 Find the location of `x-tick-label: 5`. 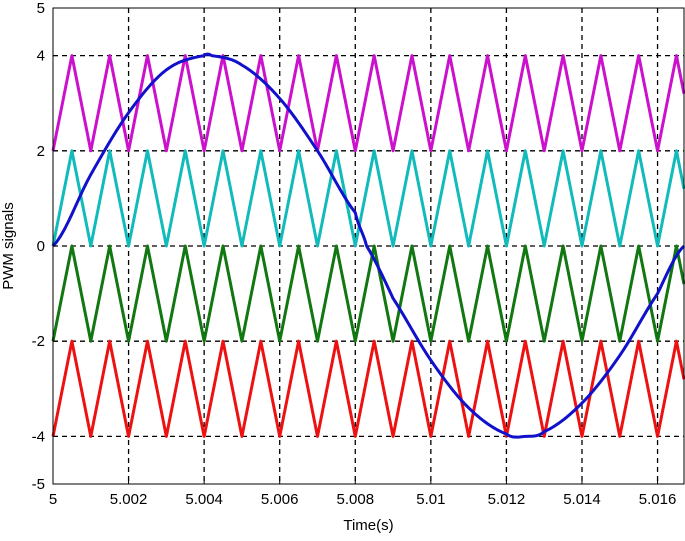

x-tick-label: 5 is located at coordinates (53, 499).